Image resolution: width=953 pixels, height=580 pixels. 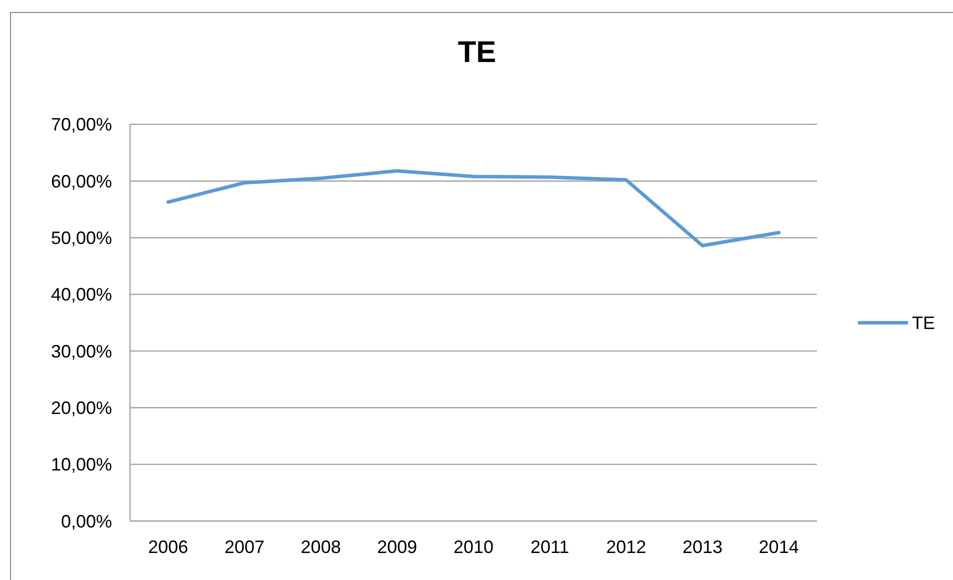 What do you see at coordinates (924, 323) in the screenshot?
I see `legend-label: TE` at bounding box center [924, 323].